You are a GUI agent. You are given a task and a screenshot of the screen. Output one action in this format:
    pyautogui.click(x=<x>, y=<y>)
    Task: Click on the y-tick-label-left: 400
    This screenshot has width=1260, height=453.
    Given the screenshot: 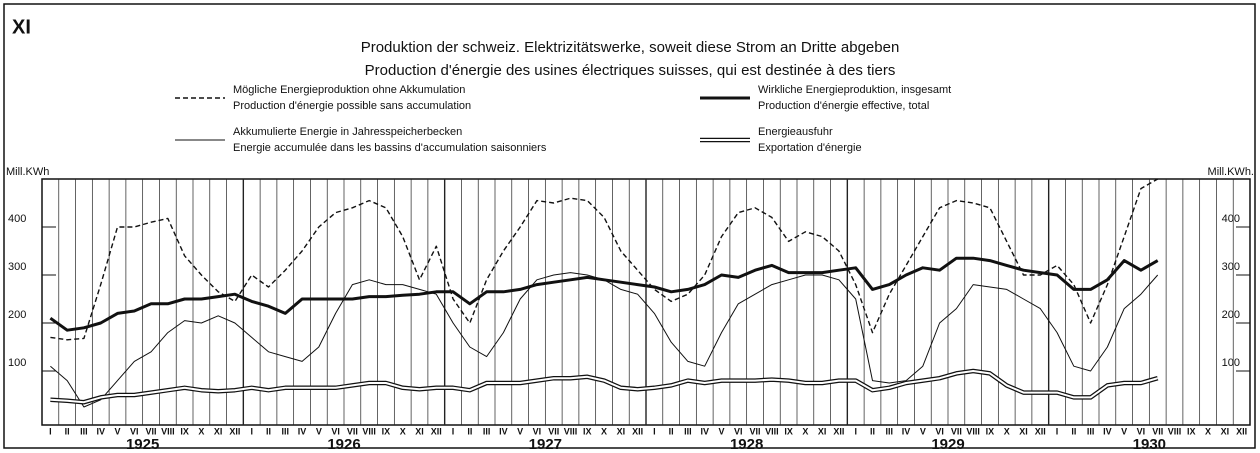 What is the action you would take?
    pyautogui.click(x=17, y=219)
    